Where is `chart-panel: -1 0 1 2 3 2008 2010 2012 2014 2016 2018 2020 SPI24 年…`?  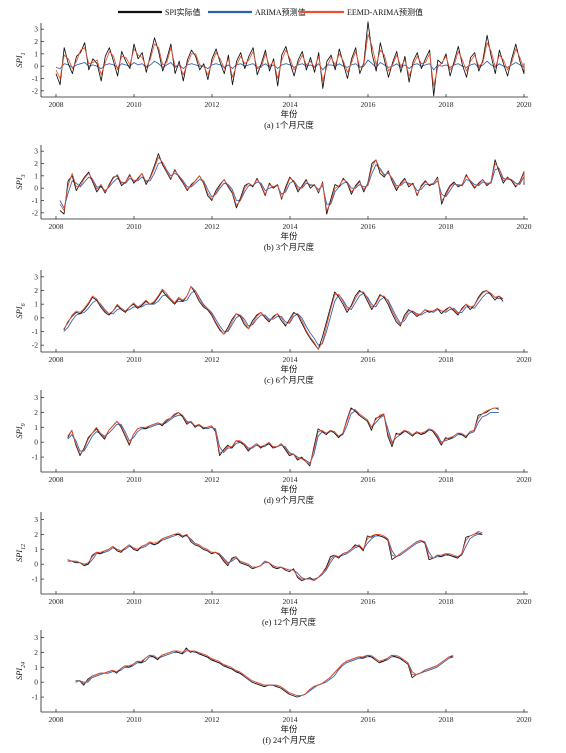
chart-panel: -1 0 1 2 3 2008 2010 2012 2014 2016 2018 2020 SPI24 年… is located at coordinates (273, 687).